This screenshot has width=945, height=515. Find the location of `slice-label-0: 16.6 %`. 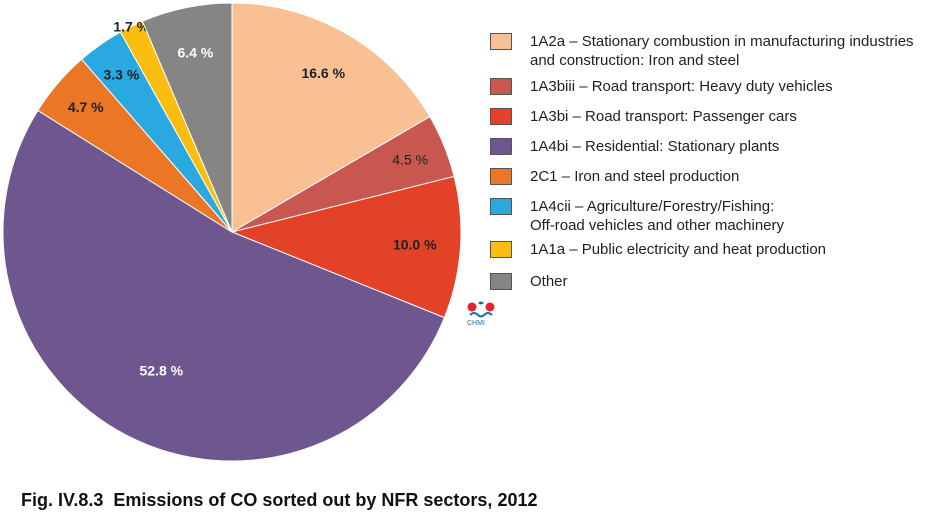

slice-label-0: 16.6 % is located at coordinates (323, 73).